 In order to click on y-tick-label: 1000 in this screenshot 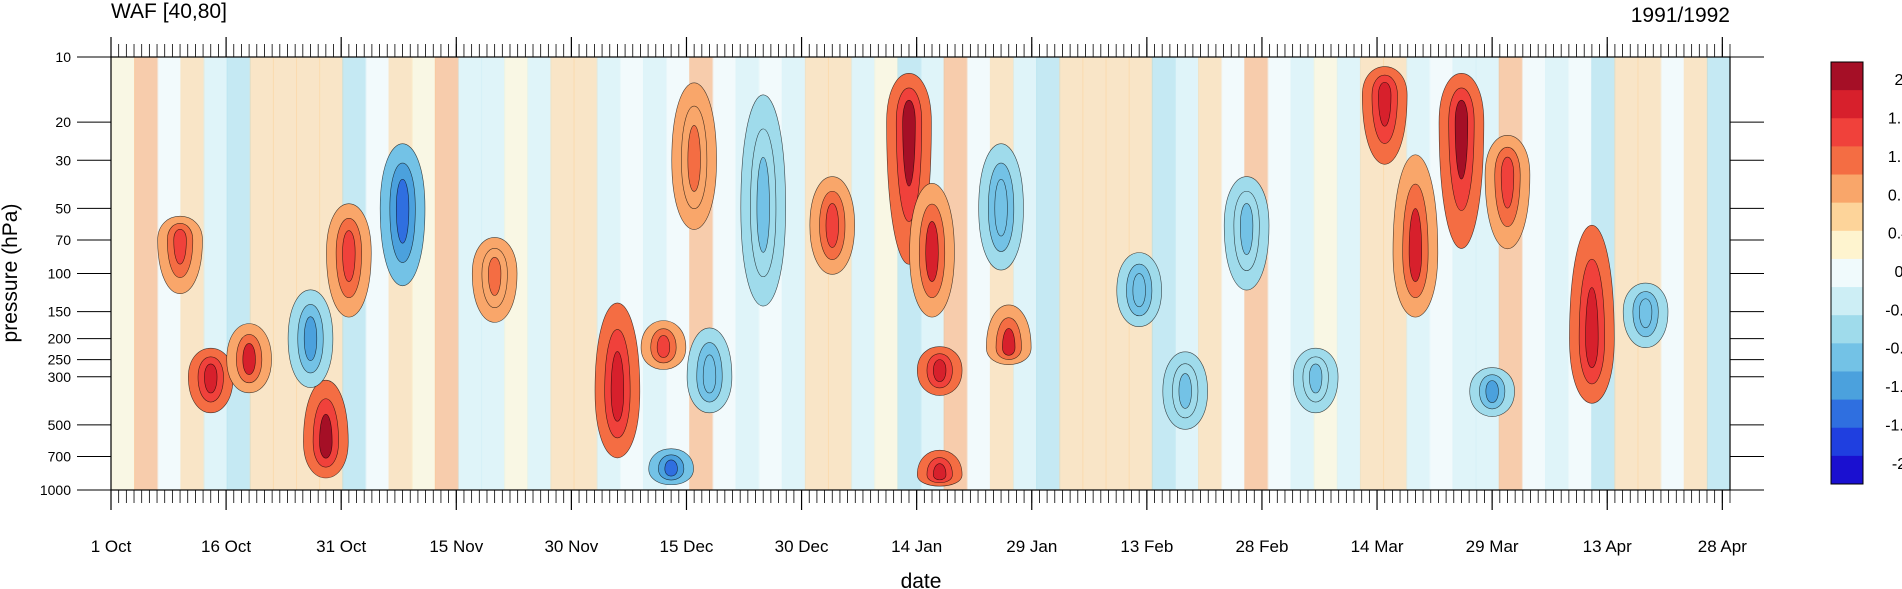, I will do `click(55, 490)`.